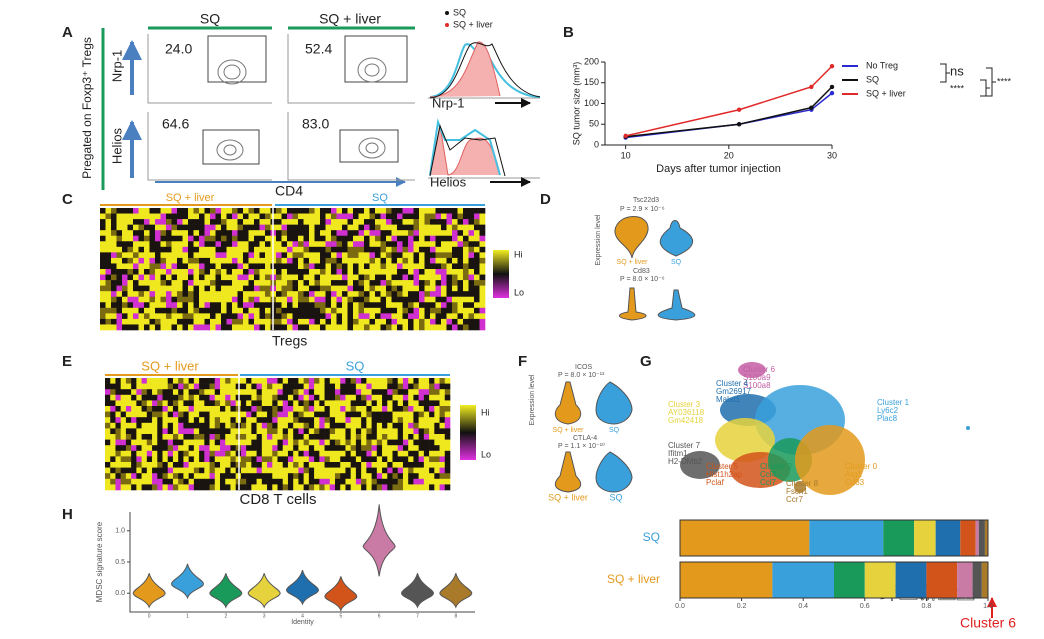 This screenshot has height=639, width=1044. Describe the element at coordinates (957, 70) in the screenshot. I see `annotation: ns` at that location.